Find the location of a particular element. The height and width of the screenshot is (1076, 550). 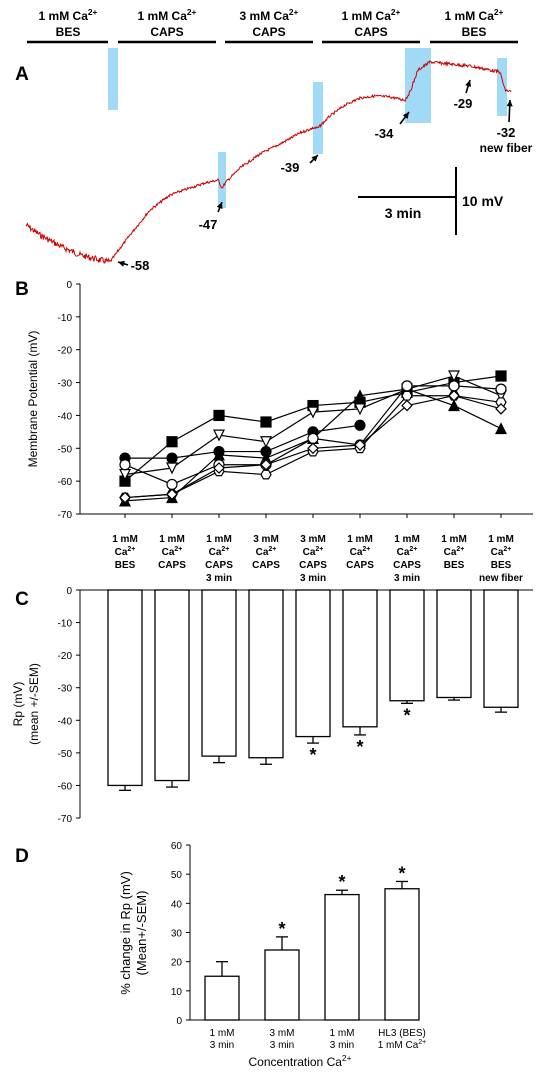

panel-c-letter: C is located at coordinates (22, 599).